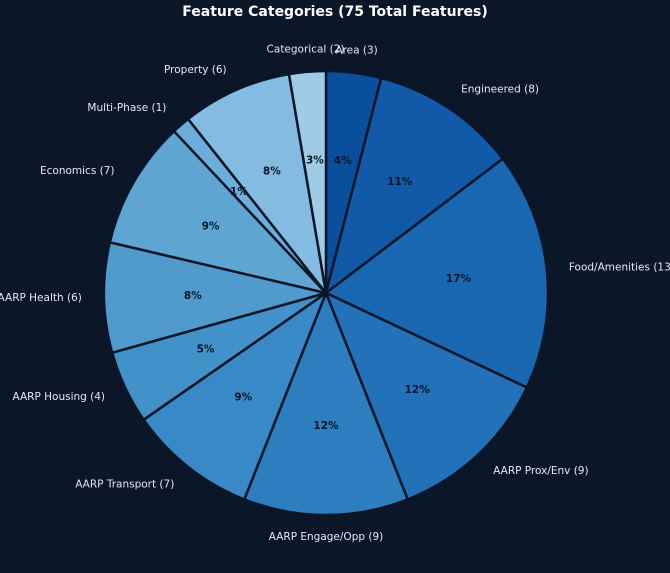 This screenshot has width=670, height=573. Describe the element at coordinates (335, 12) in the screenshot. I see `chart-title: Feature Categories (75 Total Features)` at that location.